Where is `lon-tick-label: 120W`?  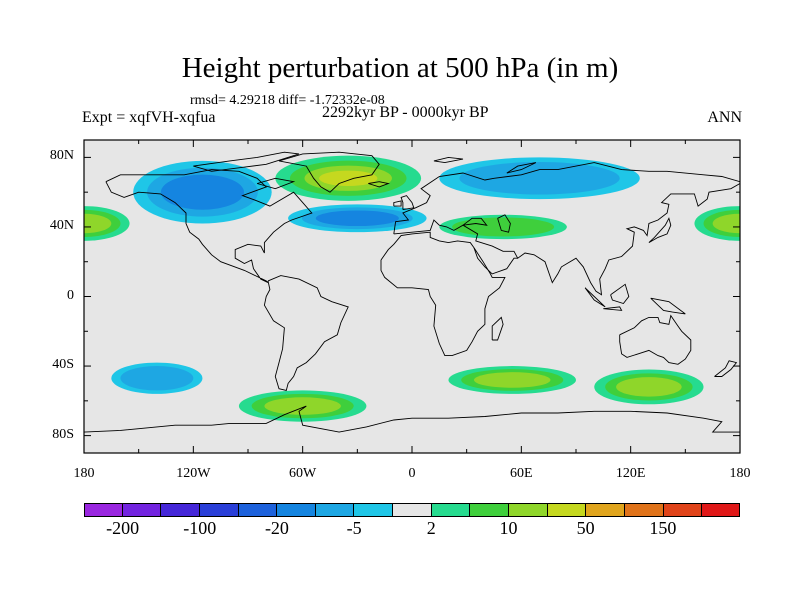
lon-tick-label: 120W is located at coordinates (193, 473).